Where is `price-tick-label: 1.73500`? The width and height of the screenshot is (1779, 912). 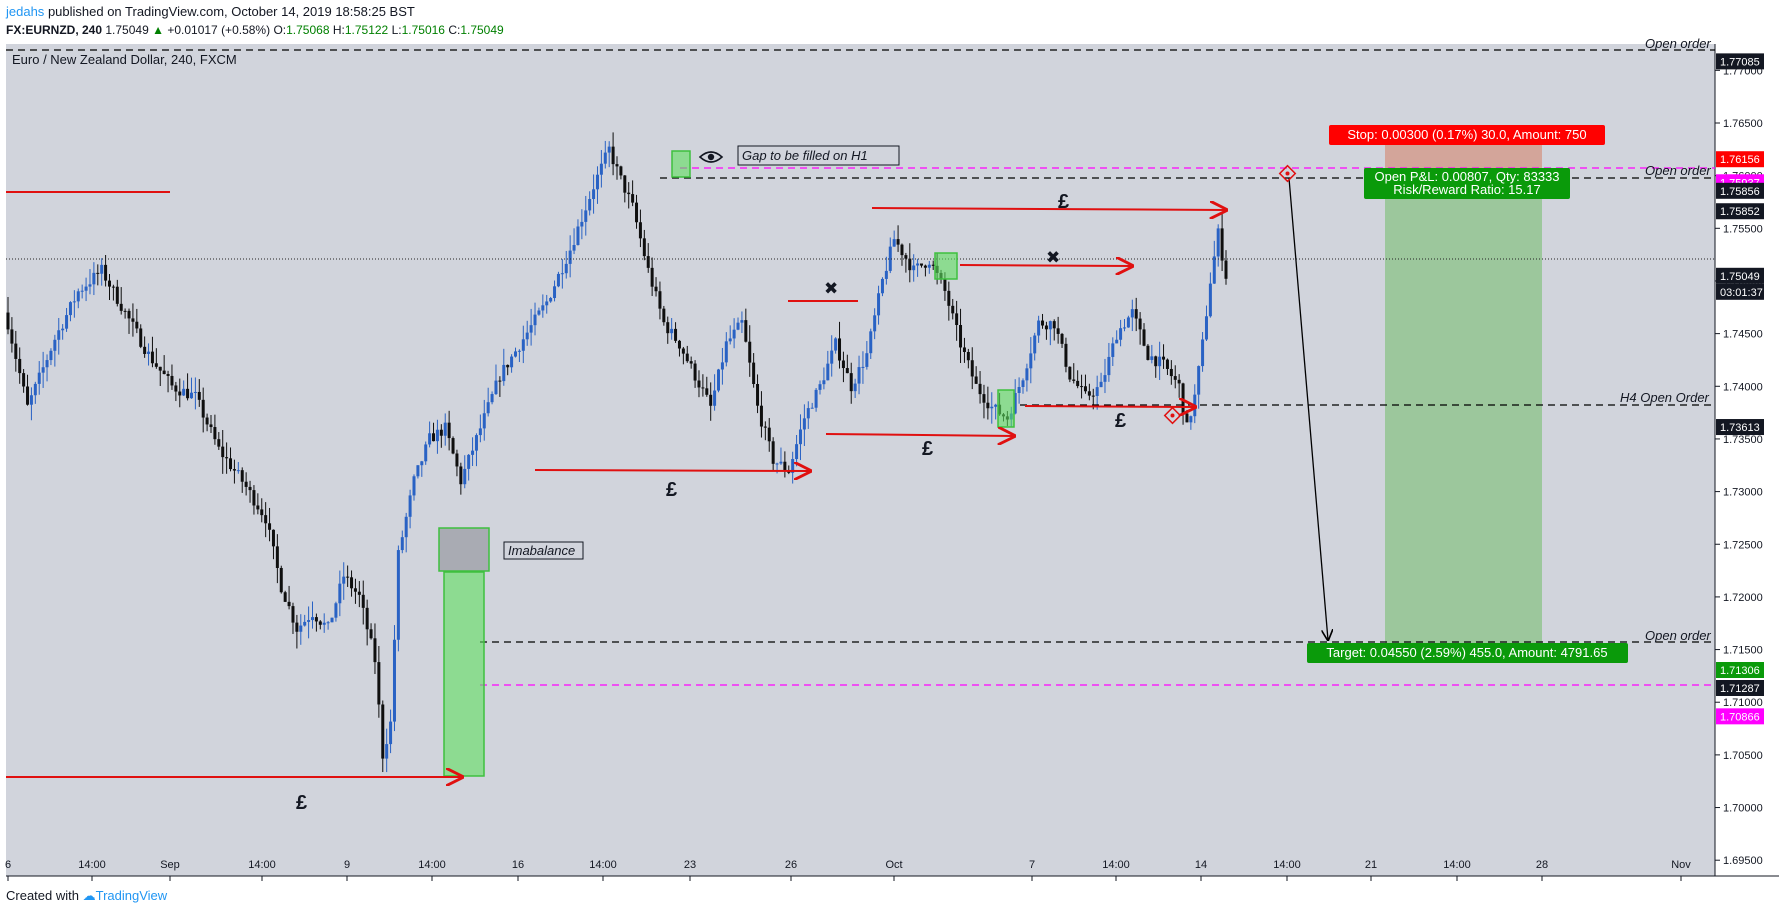
price-tick-label: 1.73500 is located at coordinates (1743, 440).